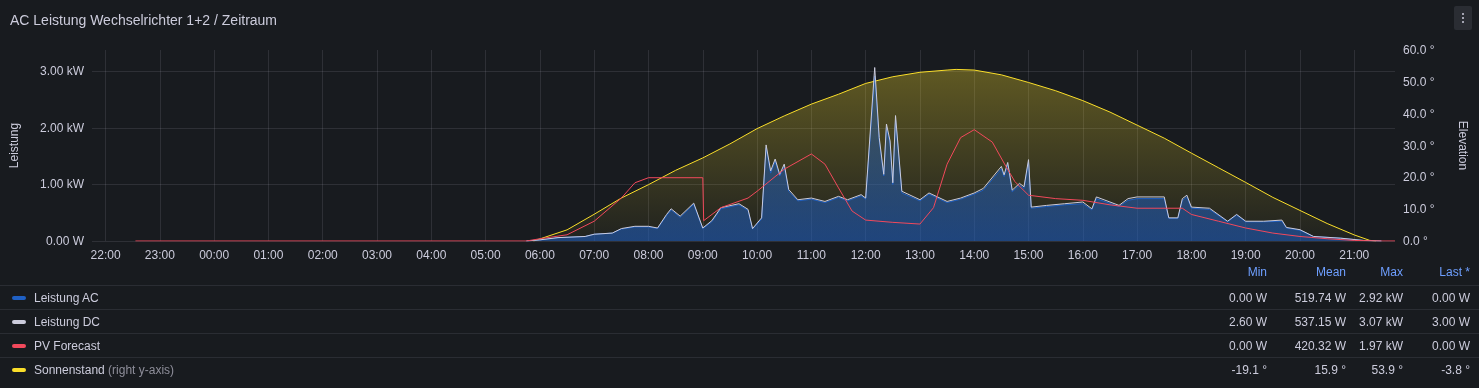 The height and width of the screenshot is (388, 1479). What do you see at coordinates (62, 127) in the screenshot?
I see `y-tick-label: 2.00 kW` at bounding box center [62, 127].